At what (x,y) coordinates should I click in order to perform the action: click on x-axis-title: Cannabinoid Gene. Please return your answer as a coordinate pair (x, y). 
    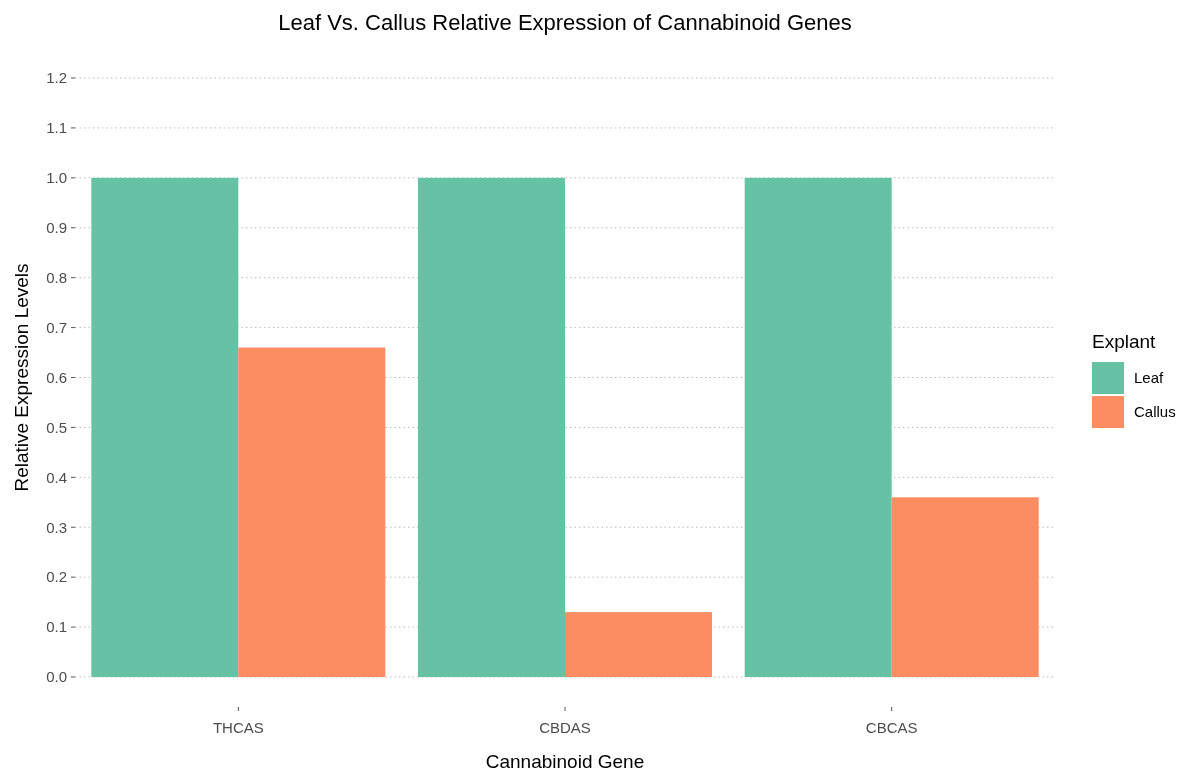
    Looking at the image, I should click on (565, 761).